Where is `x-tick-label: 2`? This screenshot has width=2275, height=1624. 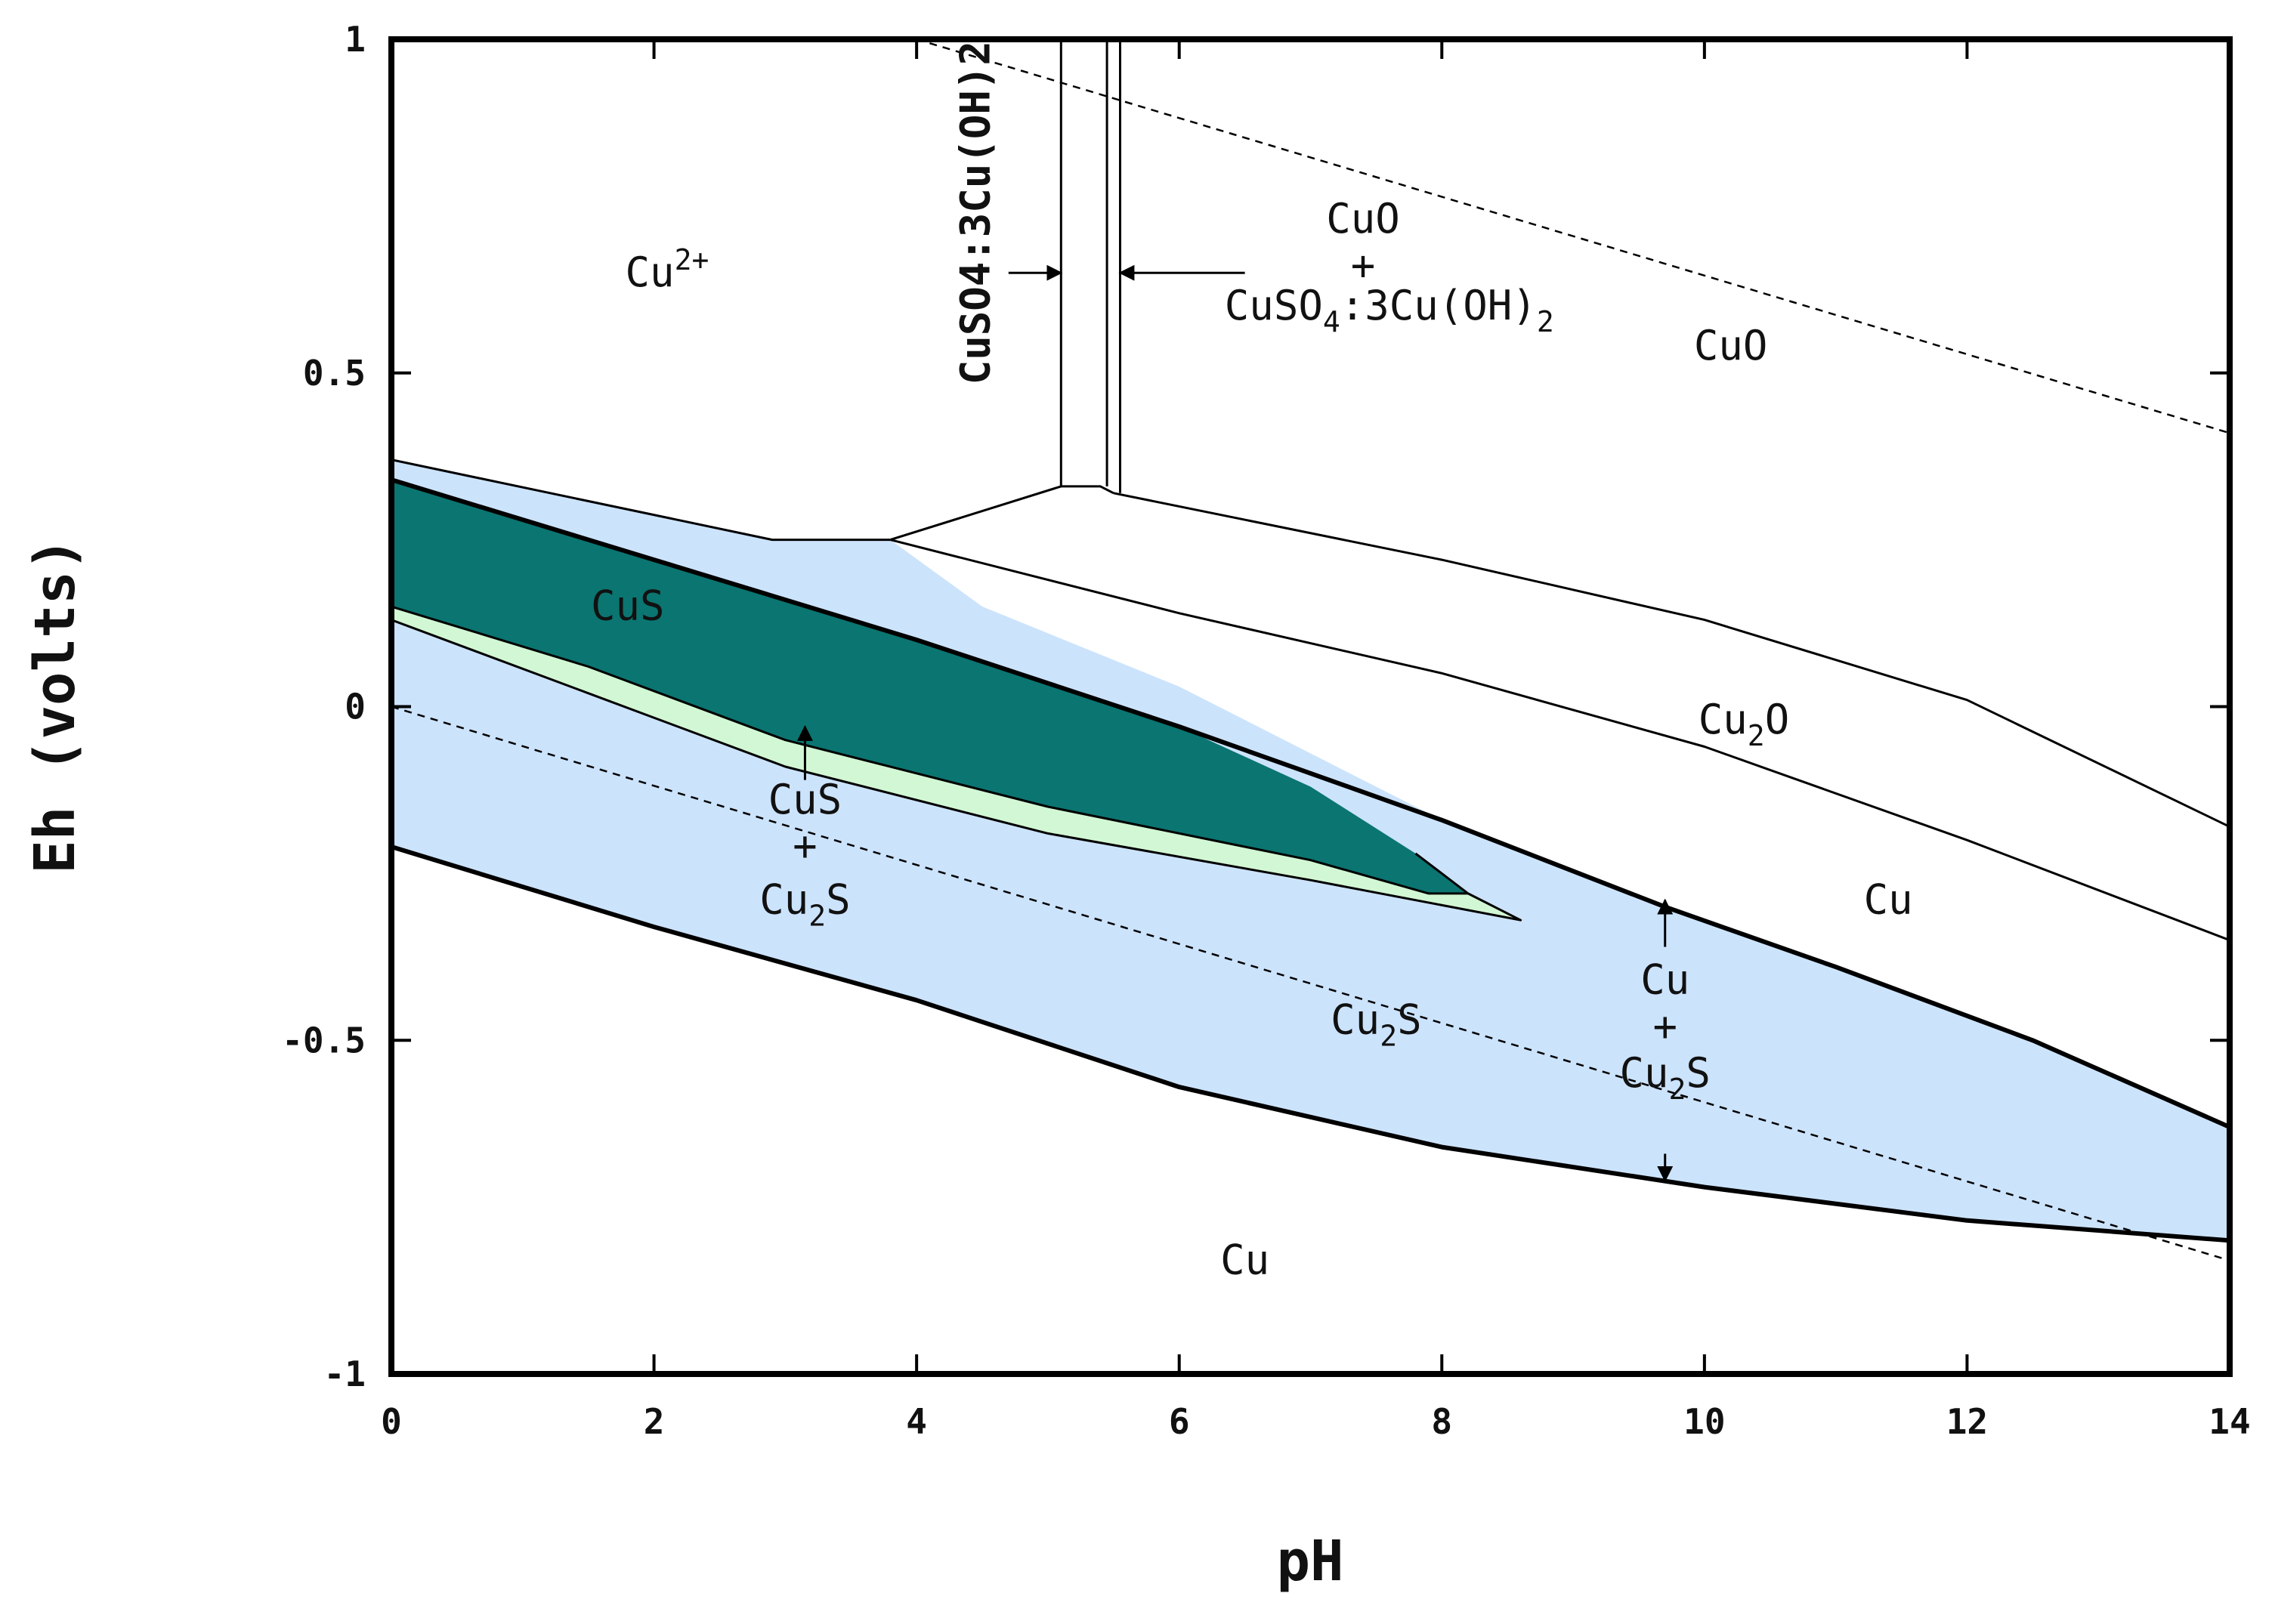 x-tick-label: 2 is located at coordinates (654, 1421).